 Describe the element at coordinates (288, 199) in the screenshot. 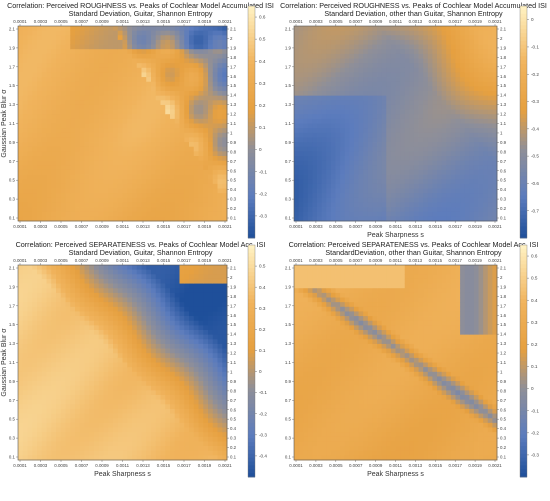

I see `y-tick-label: 0.3` at that location.